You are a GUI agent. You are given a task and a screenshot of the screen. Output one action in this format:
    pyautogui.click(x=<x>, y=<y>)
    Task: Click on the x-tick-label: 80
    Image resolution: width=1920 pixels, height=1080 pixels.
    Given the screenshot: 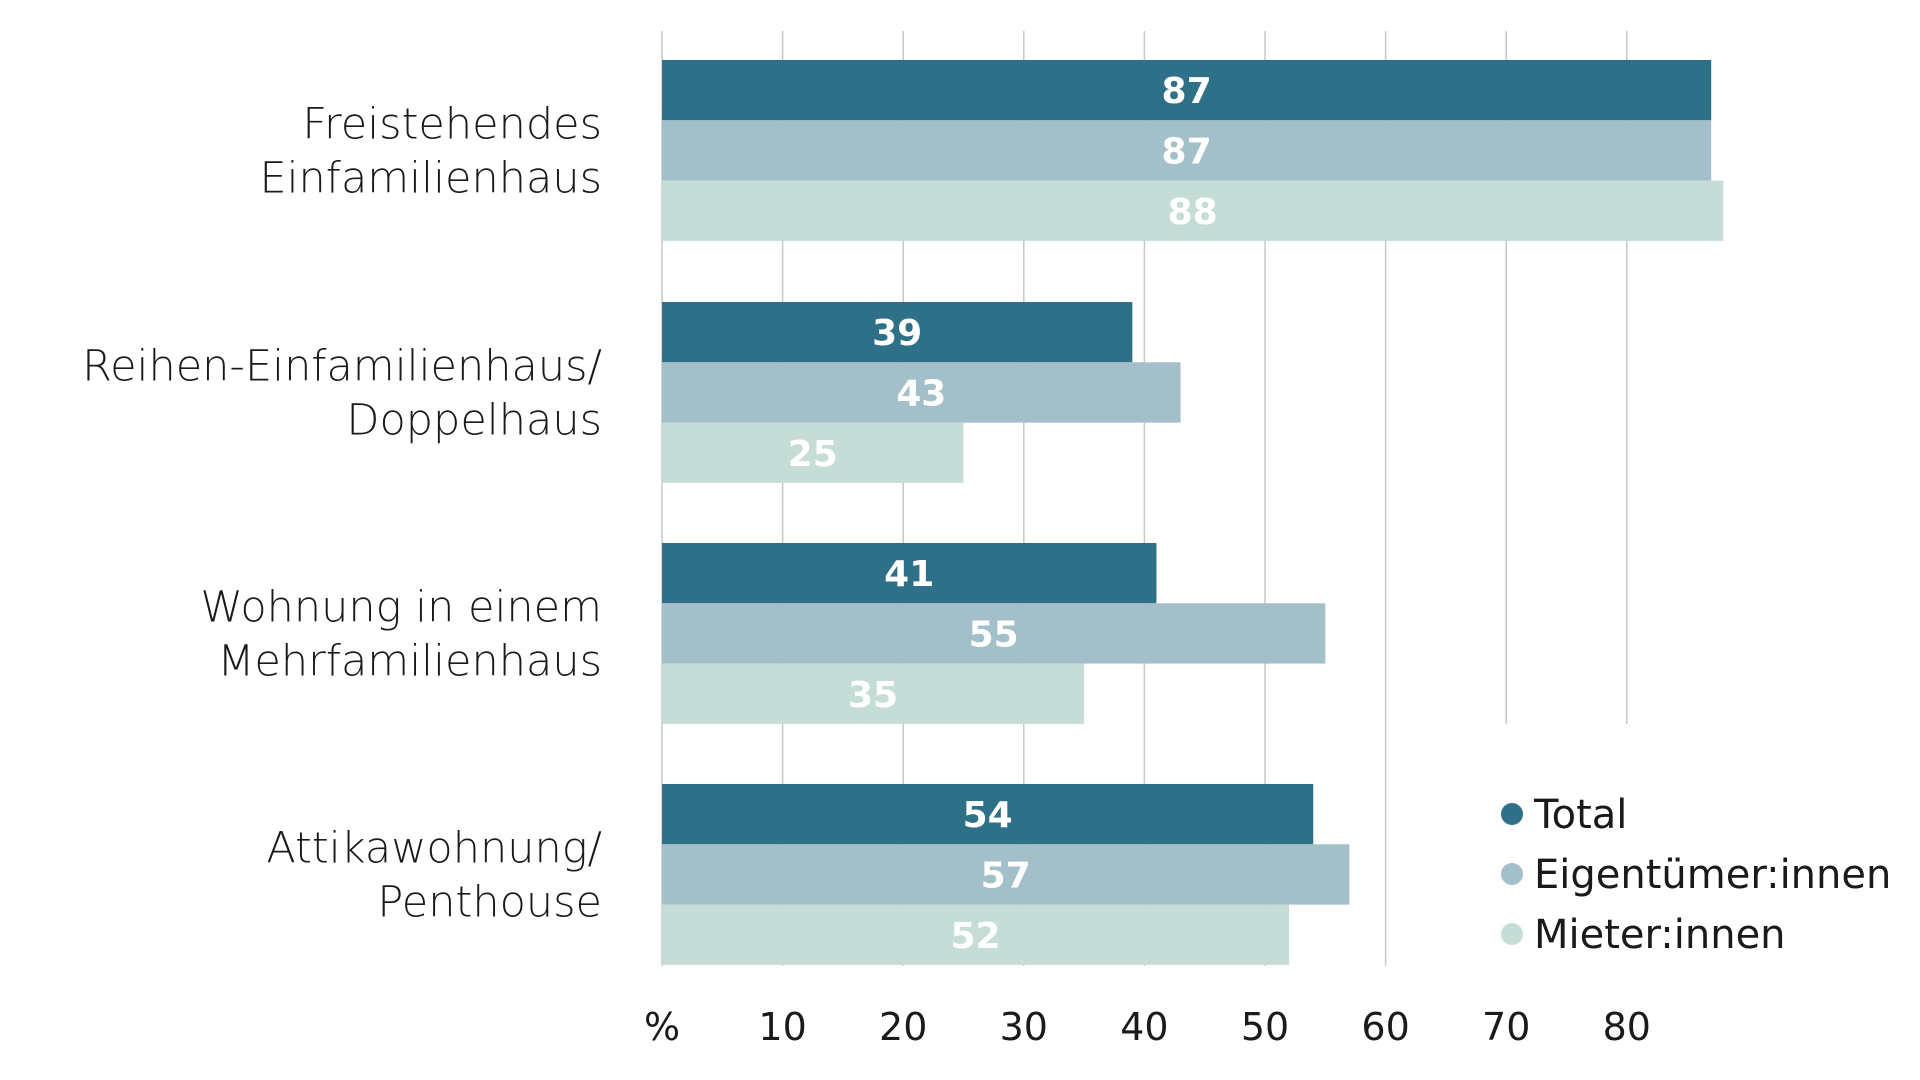 What is the action you would take?
    pyautogui.click(x=1627, y=1027)
    